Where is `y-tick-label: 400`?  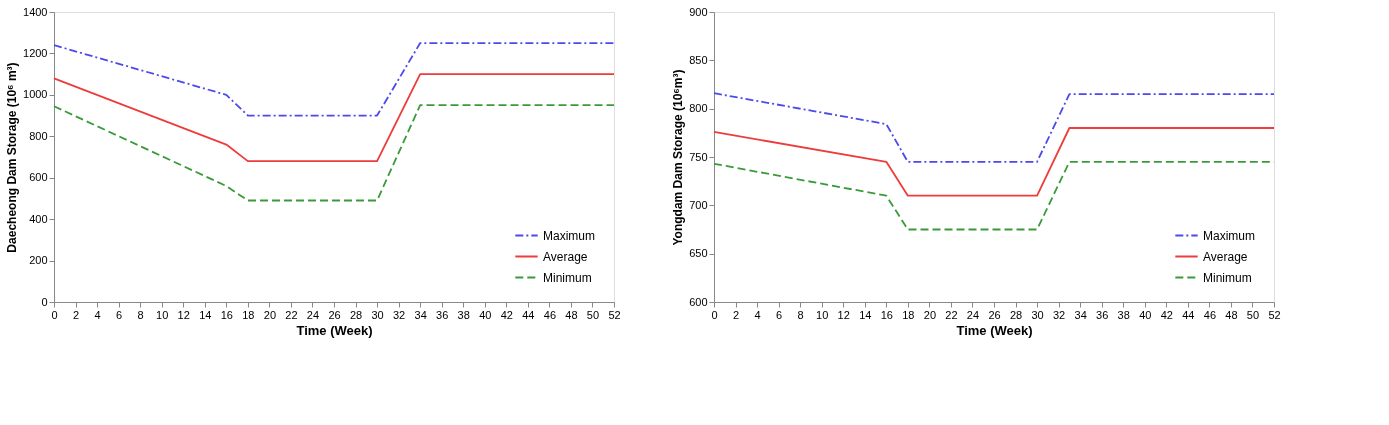 y-tick-label: 400 is located at coordinates (38, 218).